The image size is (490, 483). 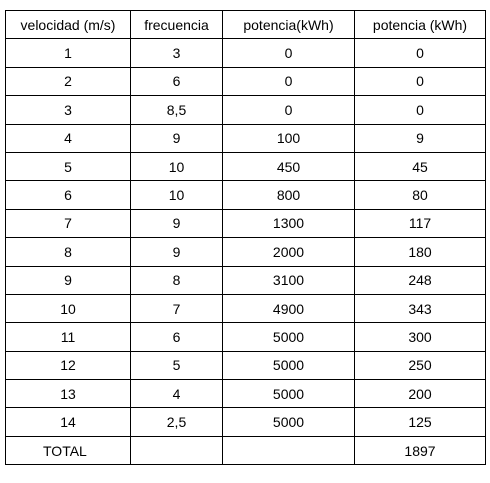 I want to click on table-cell: 11, so click(x=68, y=337).